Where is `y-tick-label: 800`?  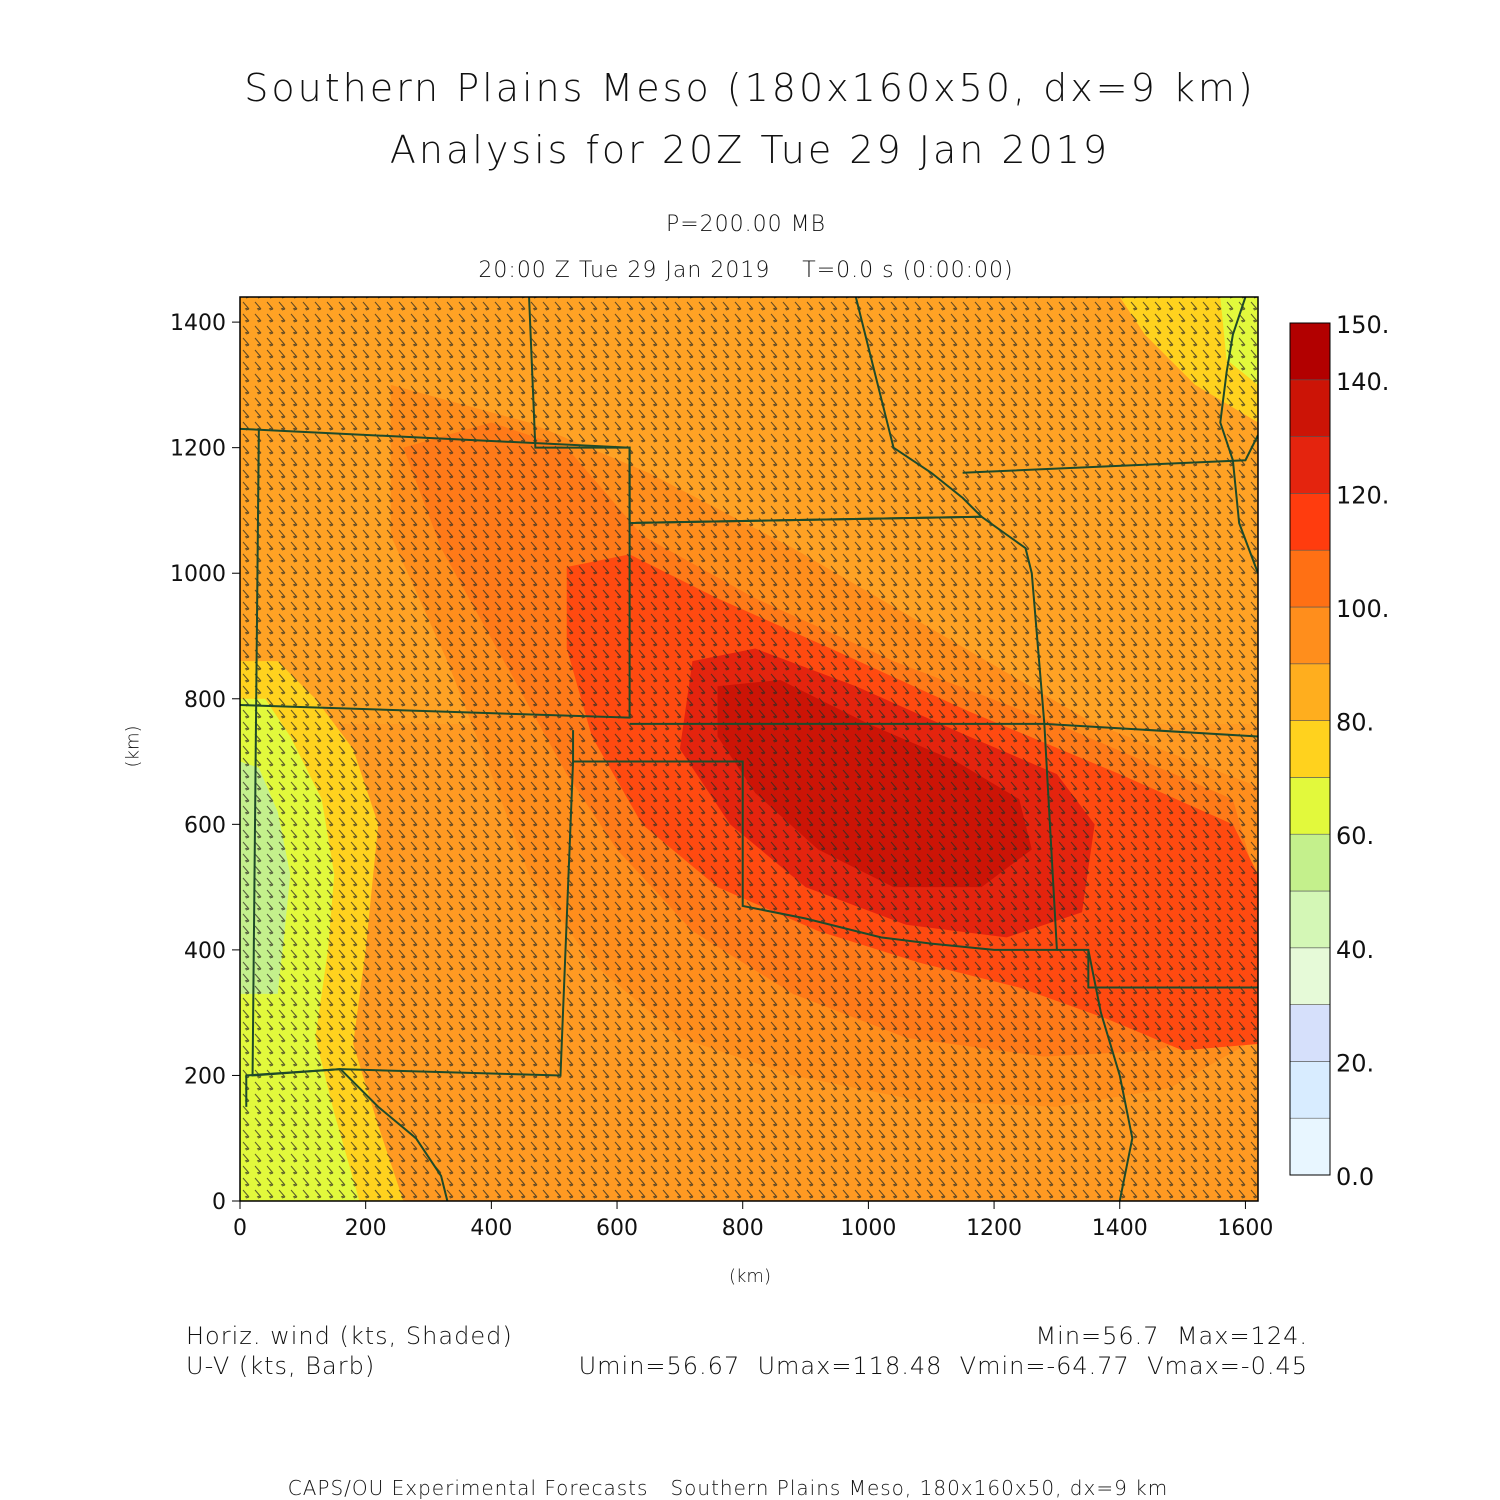
y-tick-label: 800 is located at coordinates (205, 700).